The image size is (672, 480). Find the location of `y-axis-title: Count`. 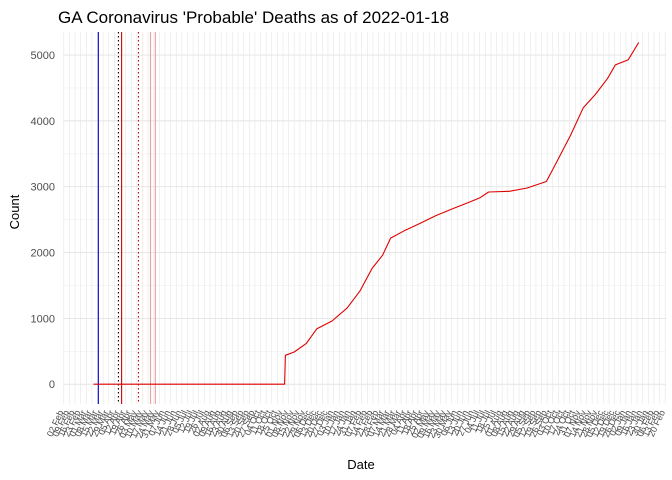

y-axis-title: Count is located at coordinates (14, 211).